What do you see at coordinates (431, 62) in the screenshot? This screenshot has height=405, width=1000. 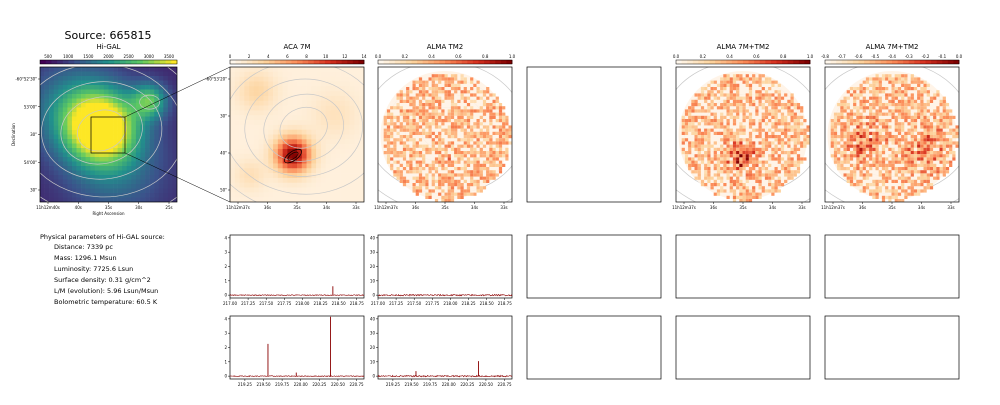 I see `alma-tm2-map-colorbar-segment` at bounding box center [431, 62].